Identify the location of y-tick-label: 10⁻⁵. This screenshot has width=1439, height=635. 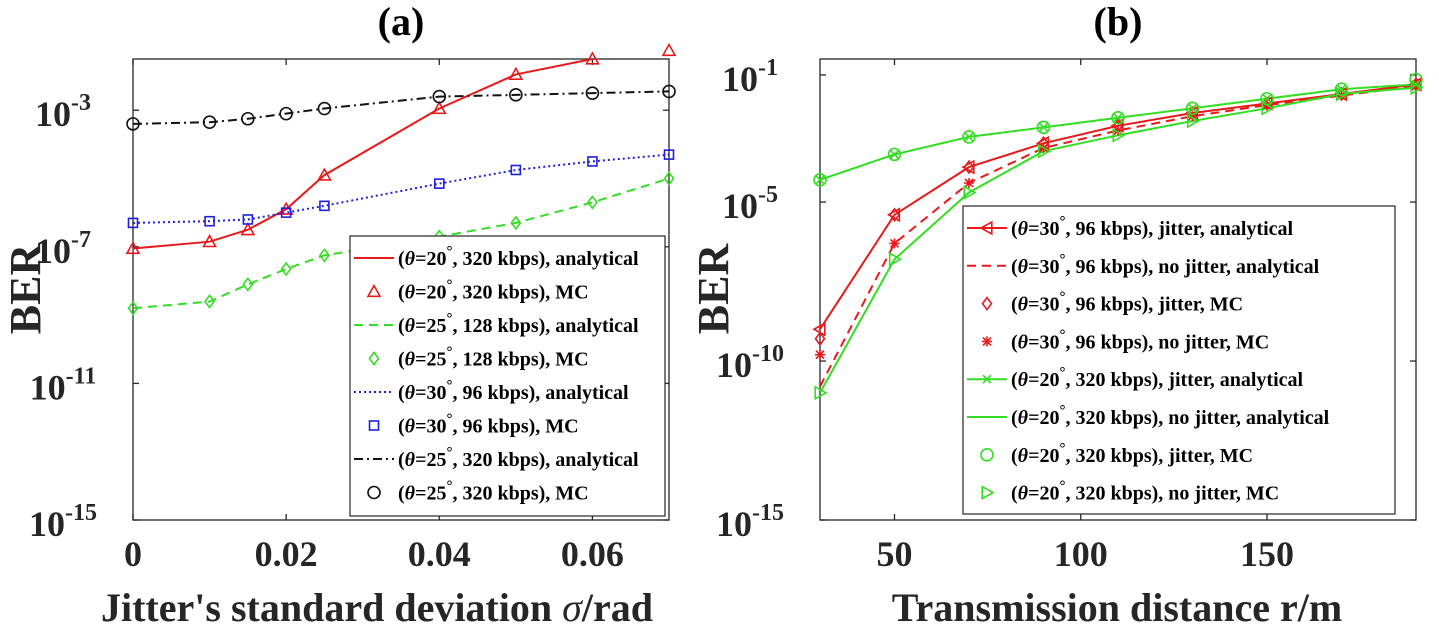
(750, 204).